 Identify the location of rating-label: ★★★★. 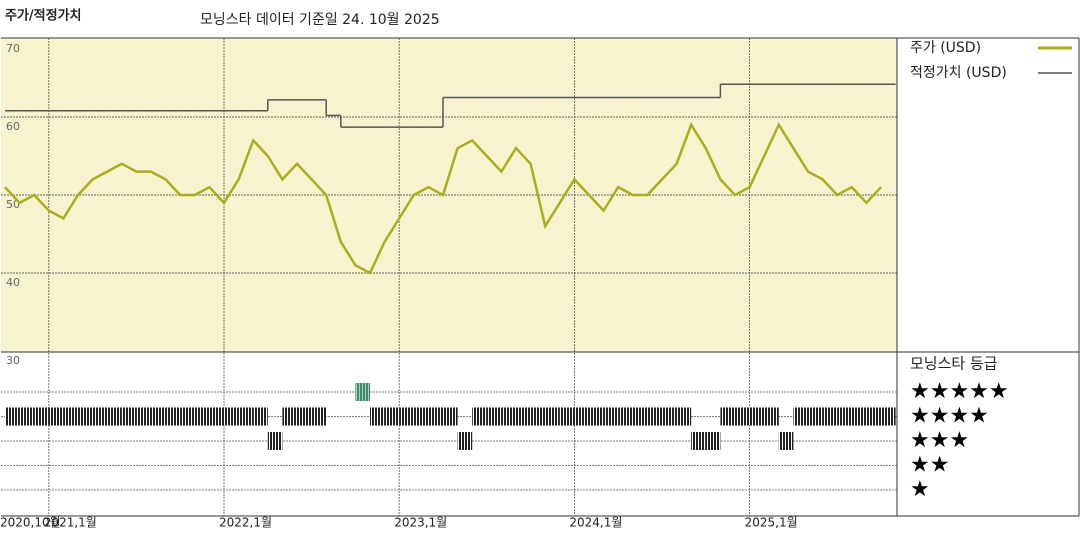
(949, 416).